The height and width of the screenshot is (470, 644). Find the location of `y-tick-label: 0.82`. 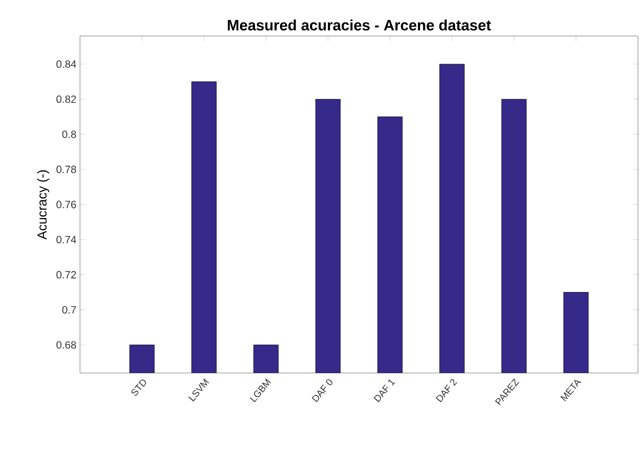

y-tick-label: 0.82 is located at coordinates (66, 99).